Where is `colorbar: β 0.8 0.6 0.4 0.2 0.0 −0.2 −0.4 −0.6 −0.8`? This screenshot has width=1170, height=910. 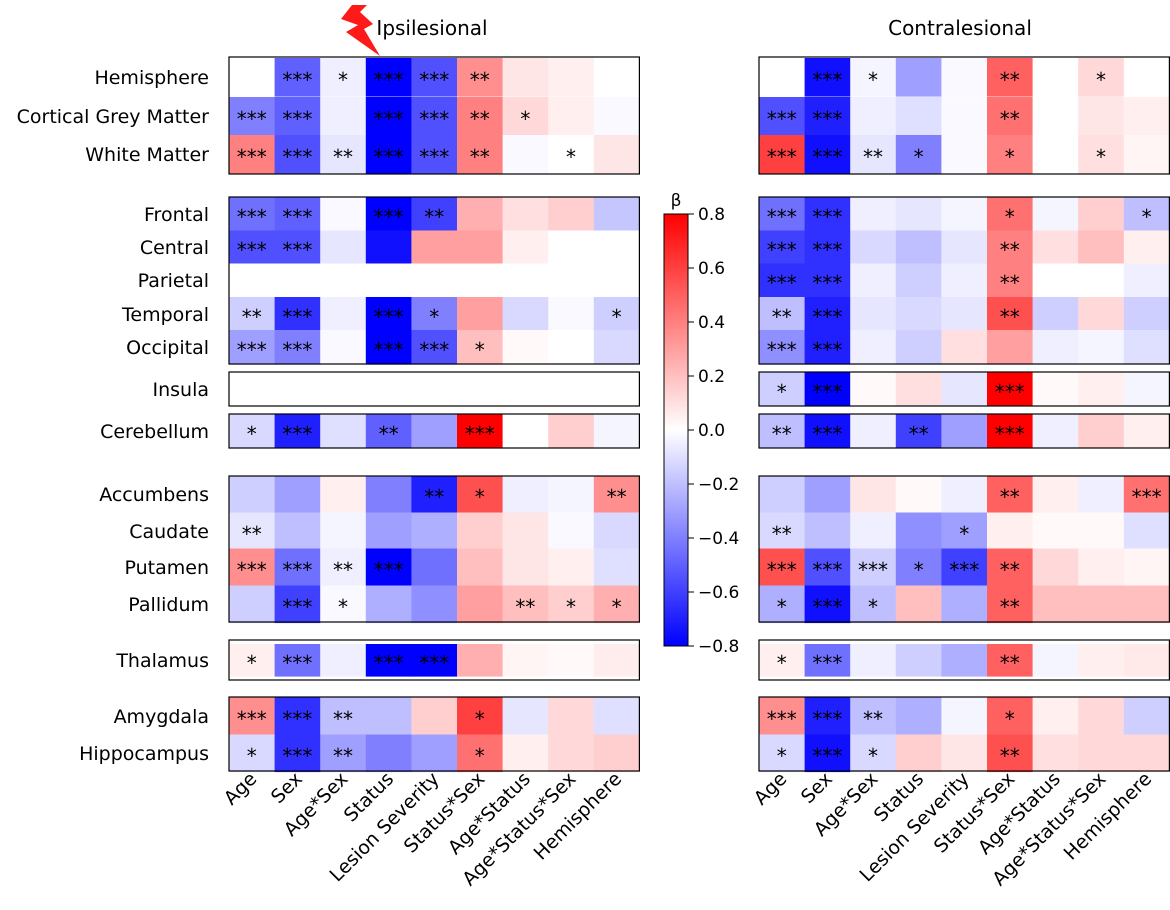 colorbar: β 0.8 0.6 0.4 0.2 0.0 −0.2 −0.4 −0.6 −0.8 is located at coordinates (701, 424).